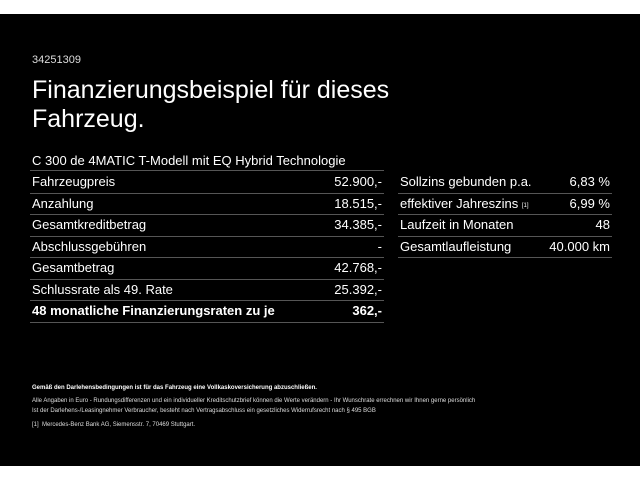 The width and height of the screenshot is (640, 480). What do you see at coordinates (207, 183) in the screenshot?
I see `table-row: Fahrzeugpreis 52.900,-` at bounding box center [207, 183].